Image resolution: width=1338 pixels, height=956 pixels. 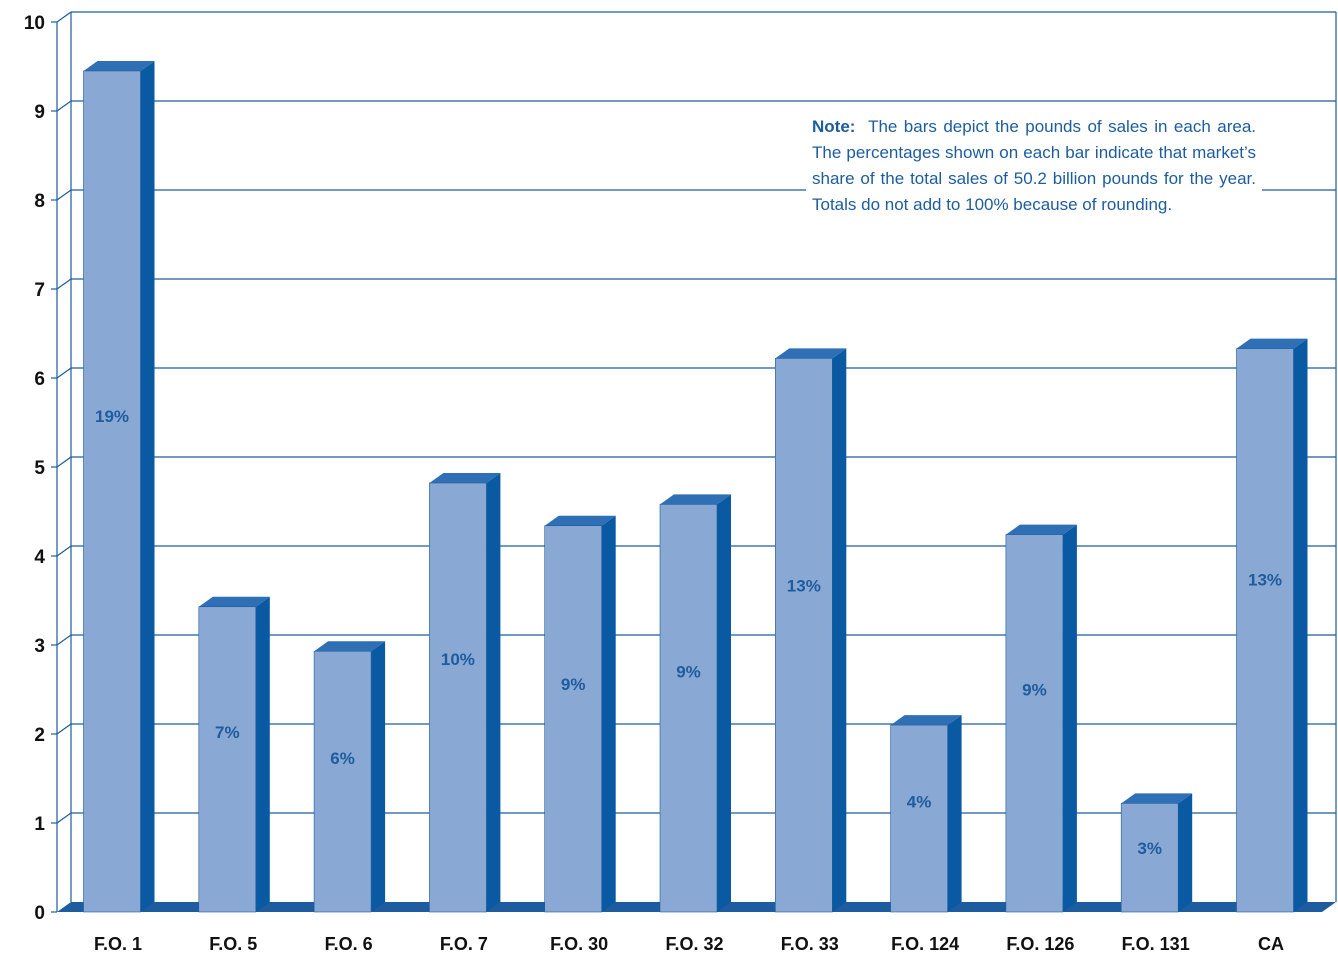 What do you see at coordinates (464, 944) in the screenshot?
I see `x-category-label: F.O. 7` at bounding box center [464, 944].